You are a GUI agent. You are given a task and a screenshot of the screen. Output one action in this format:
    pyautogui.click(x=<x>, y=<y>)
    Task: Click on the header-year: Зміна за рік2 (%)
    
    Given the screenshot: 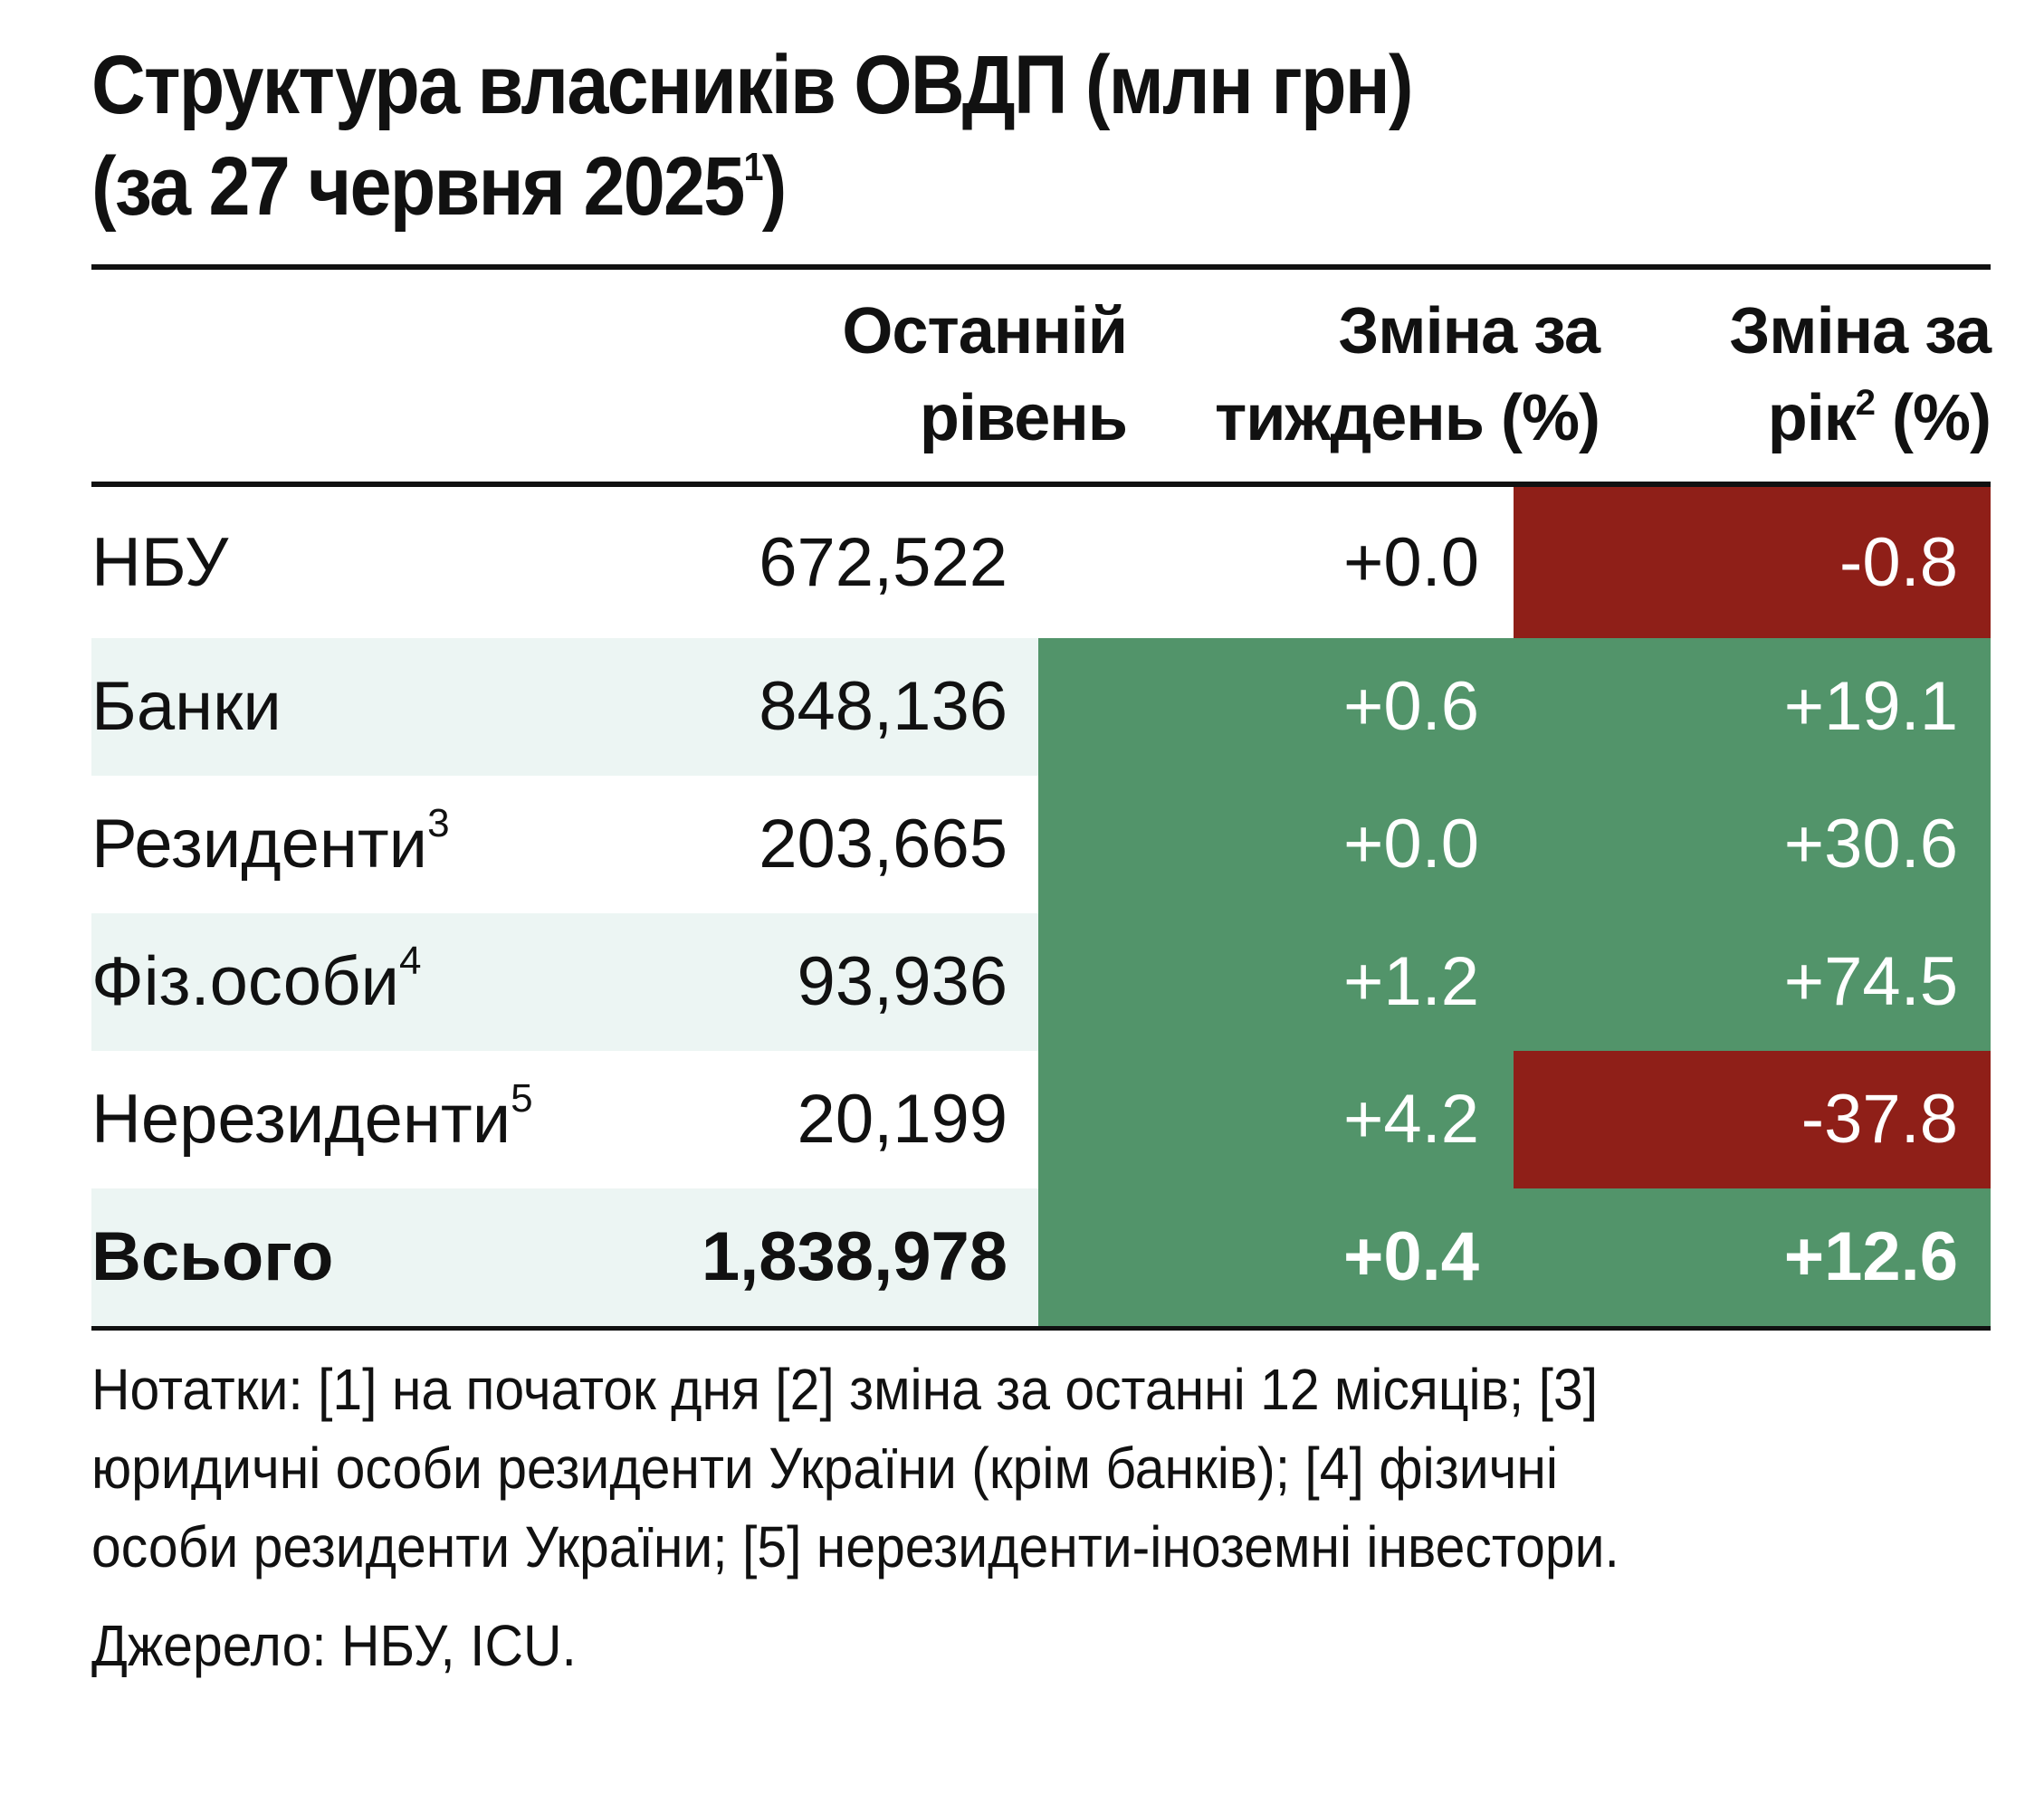 What is the action you would take?
    pyautogui.click(x=1795, y=376)
    